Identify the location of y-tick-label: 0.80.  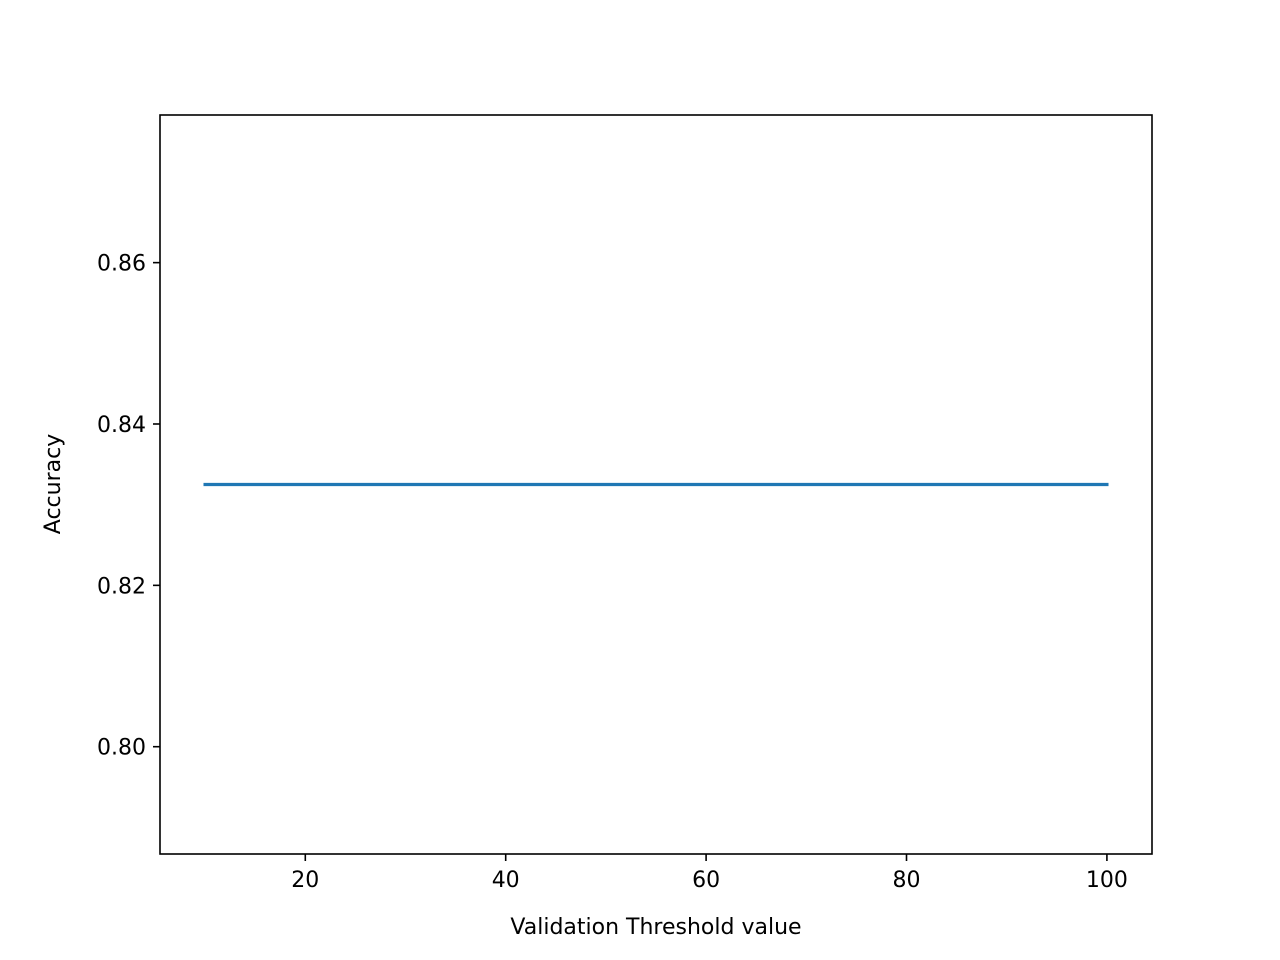
(121, 748).